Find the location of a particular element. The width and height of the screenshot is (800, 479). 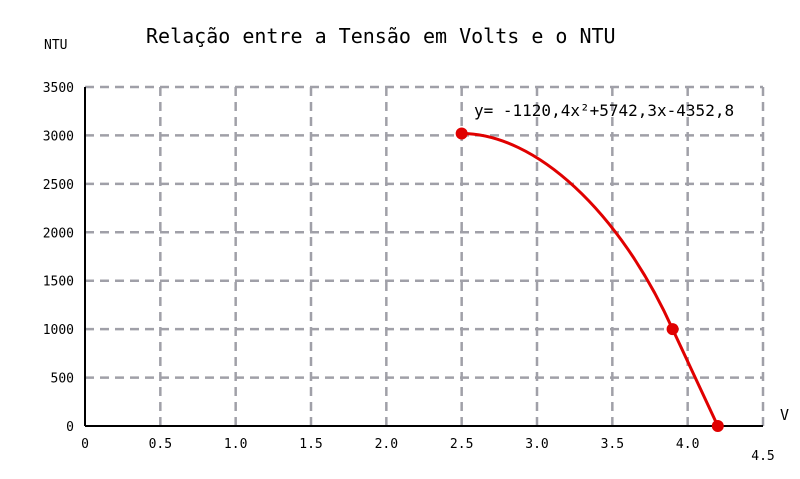

x-axis-label: V is located at coordinates (784, 415).